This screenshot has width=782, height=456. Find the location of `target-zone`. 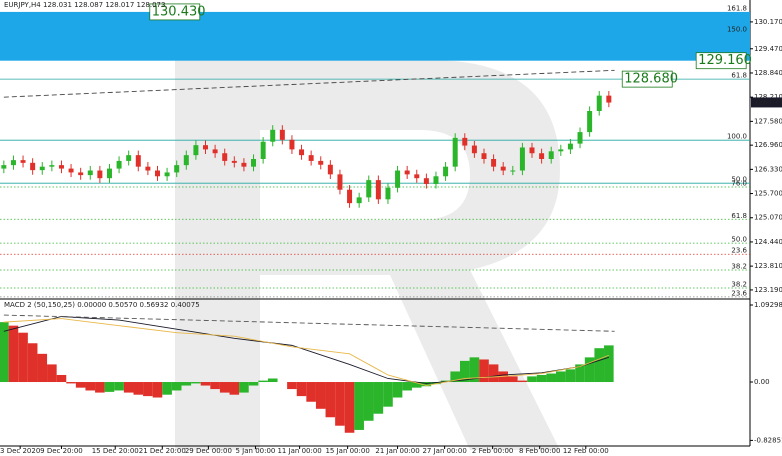

target-zone is located at coordinates (375, 36).